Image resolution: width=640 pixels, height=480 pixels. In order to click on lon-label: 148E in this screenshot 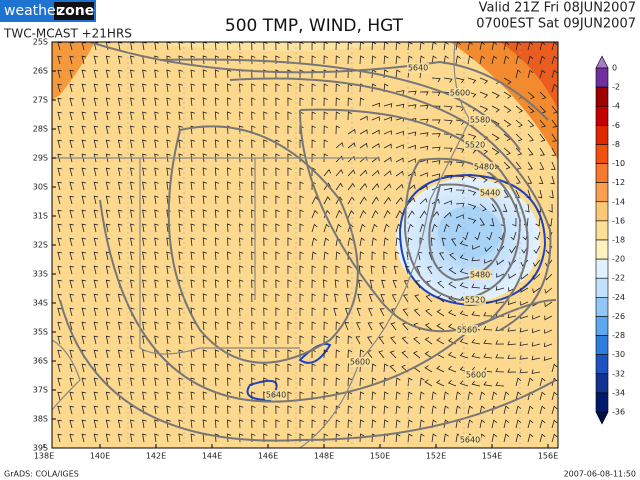, I will do `click(324, 456)`.